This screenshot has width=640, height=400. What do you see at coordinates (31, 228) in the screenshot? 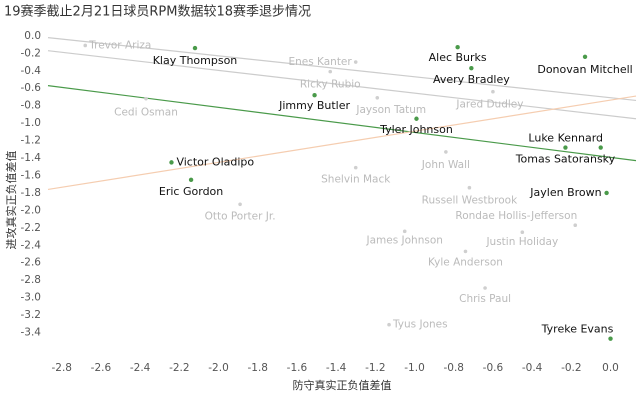
I see `y-tick-label: -2.2` at bounding box center [31, 228].